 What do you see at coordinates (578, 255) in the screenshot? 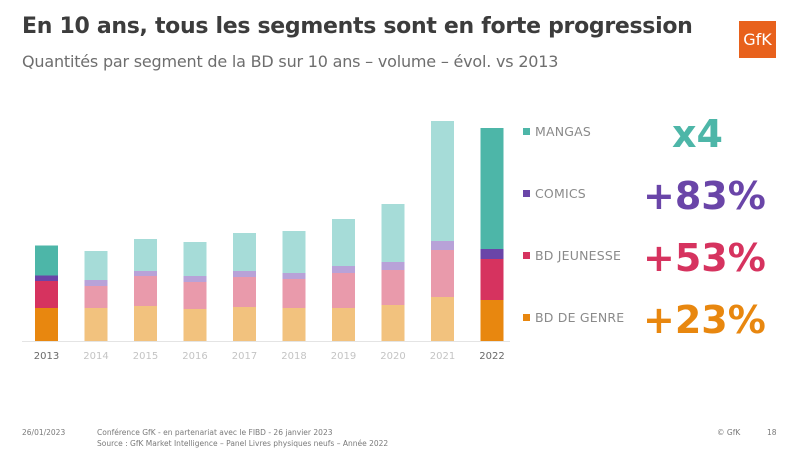
I see `legend-label-bd-jeunesse: BD JEUNESSE` at bounding box center [578, 255].